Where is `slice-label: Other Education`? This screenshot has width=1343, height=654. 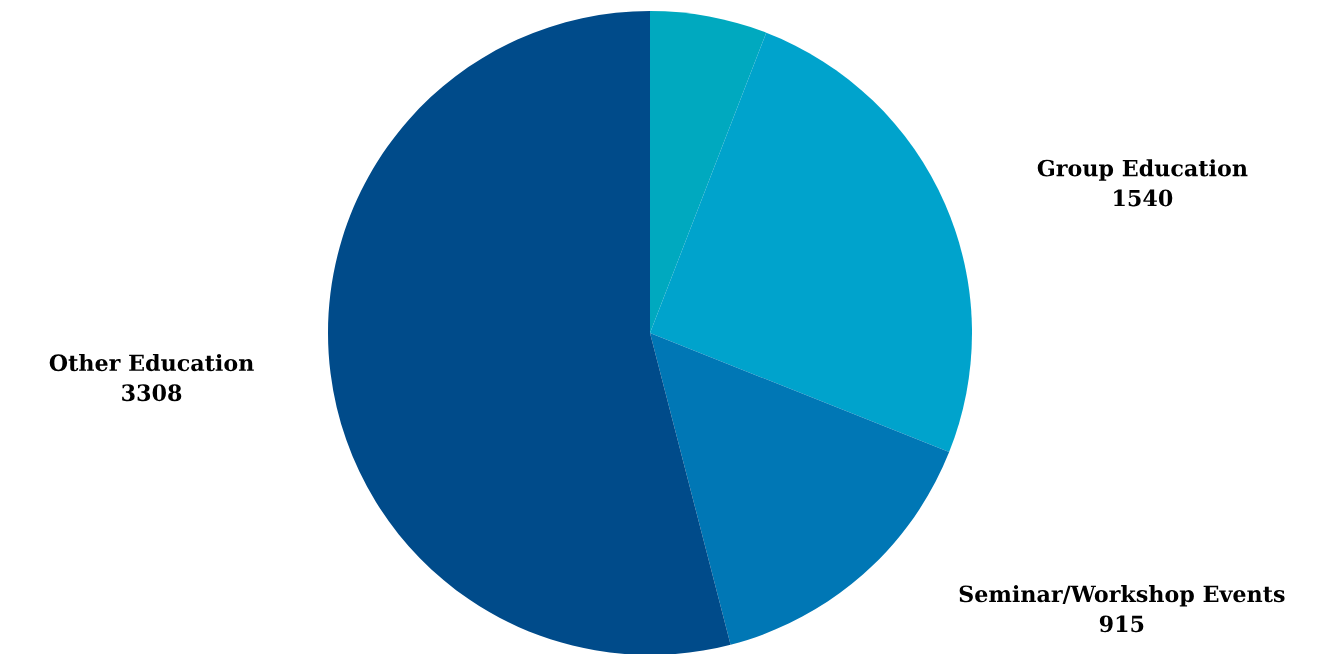
slice-label: Other Education is located at coordinates (151, 362).